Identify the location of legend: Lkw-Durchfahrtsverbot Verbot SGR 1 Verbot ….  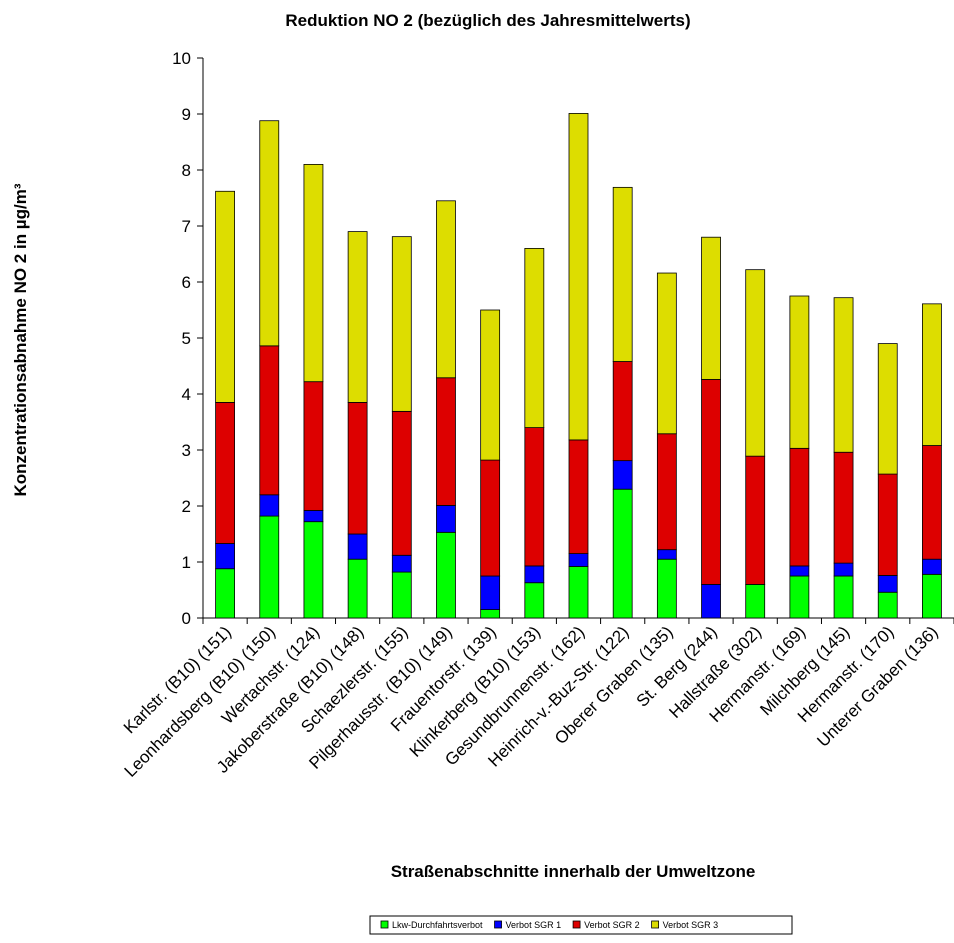
(581, 925).